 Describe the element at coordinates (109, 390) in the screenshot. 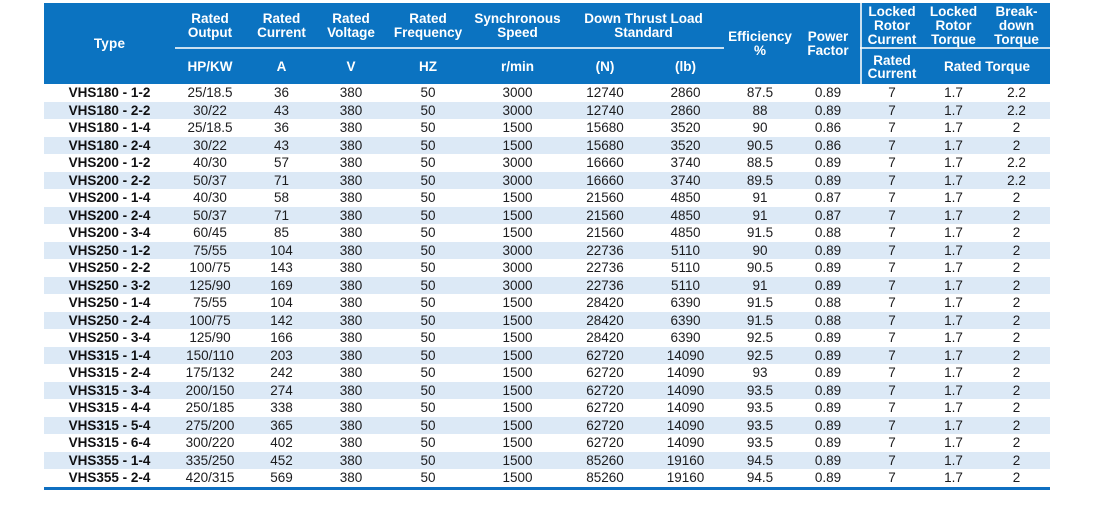

I see `cell-type: VHS315 - 3-4` at that location.